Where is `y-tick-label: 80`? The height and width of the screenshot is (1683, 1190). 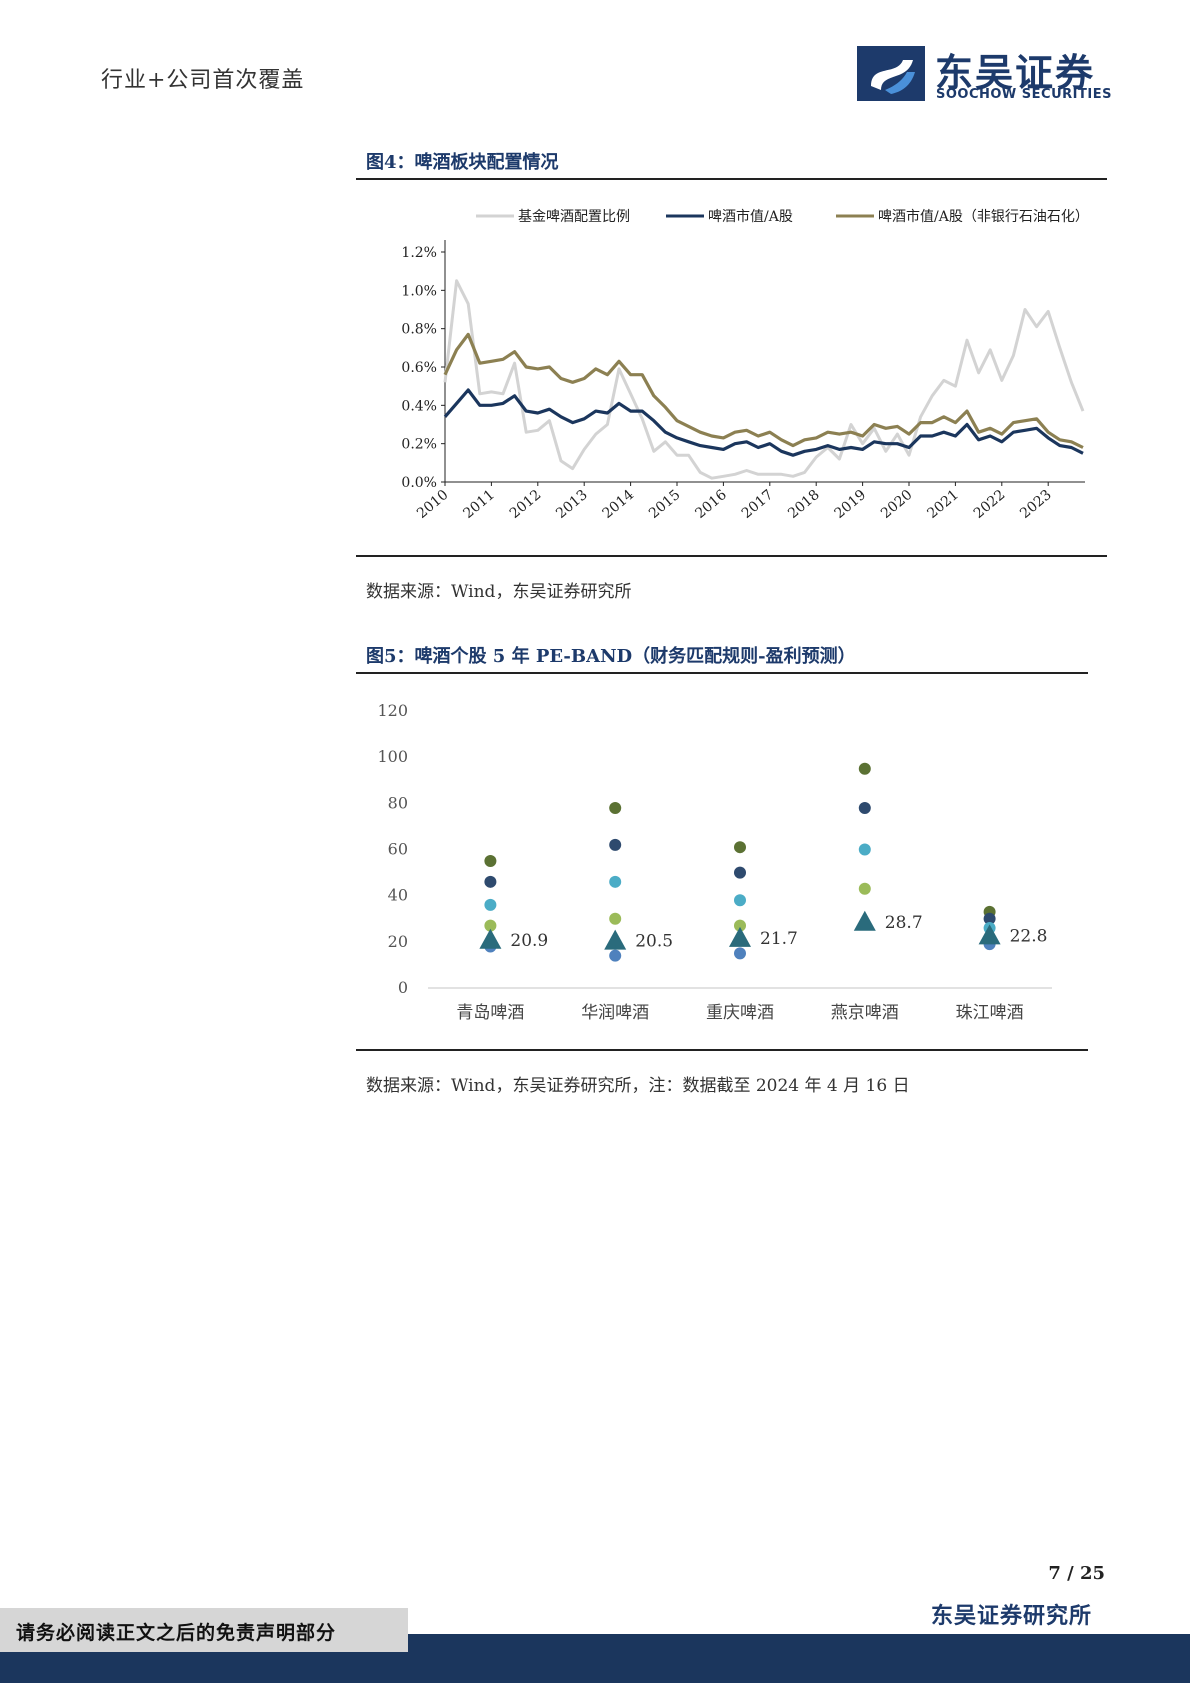 y-tick-label: 80 is located at coordinates (398, 802).